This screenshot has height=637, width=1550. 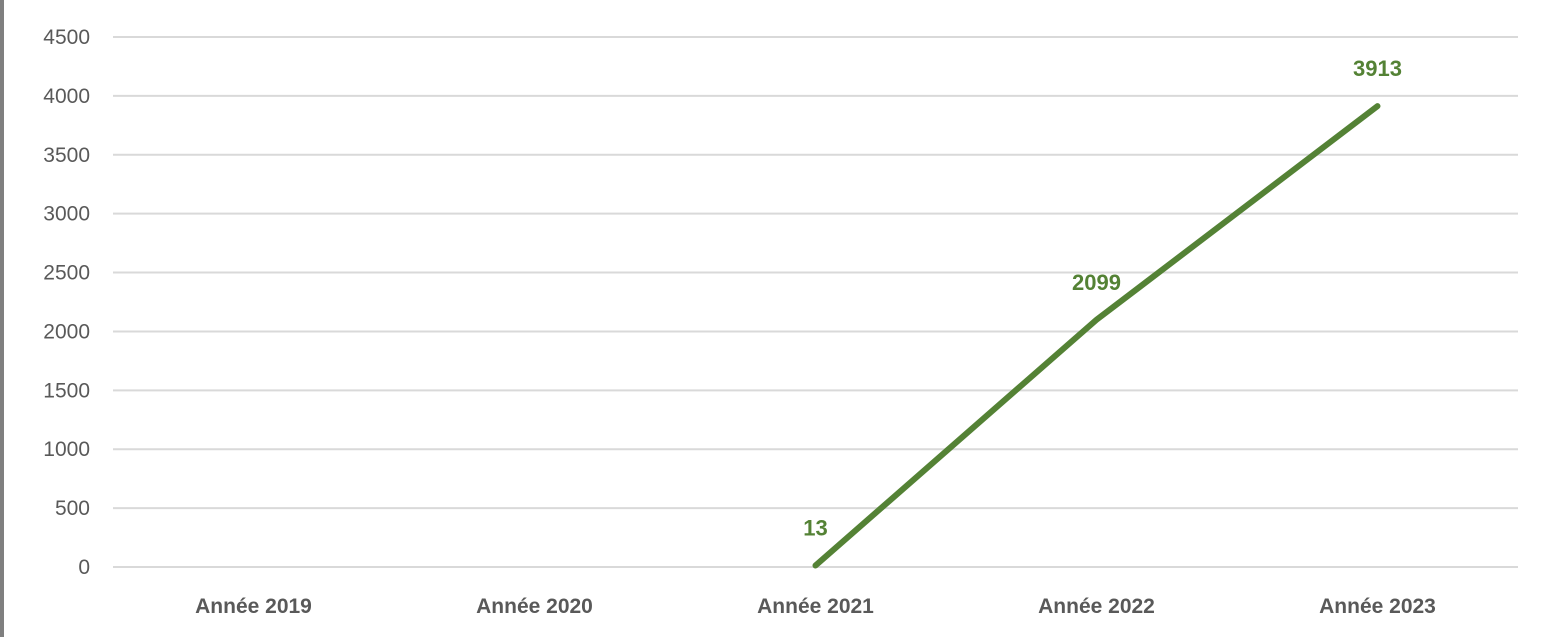 What do you see at coordinates (66, 37) in the screenshot?
I see `y-tick-label: 4500` at bounding box center [66, 37].